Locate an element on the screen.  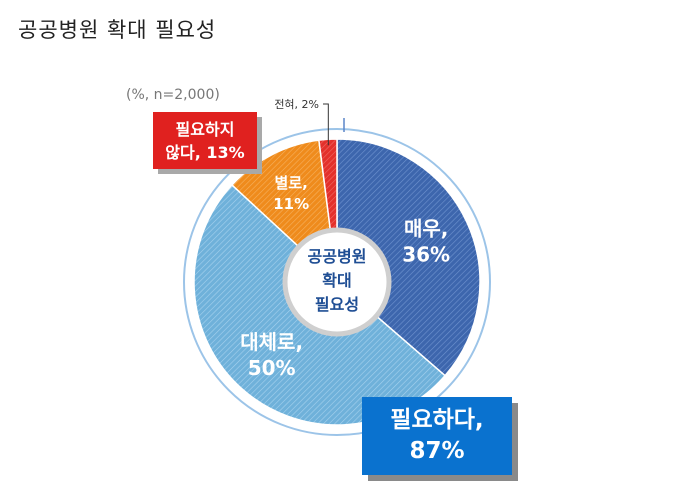
need-callout-label: 필요하다, is located at coordinates (437, 420).